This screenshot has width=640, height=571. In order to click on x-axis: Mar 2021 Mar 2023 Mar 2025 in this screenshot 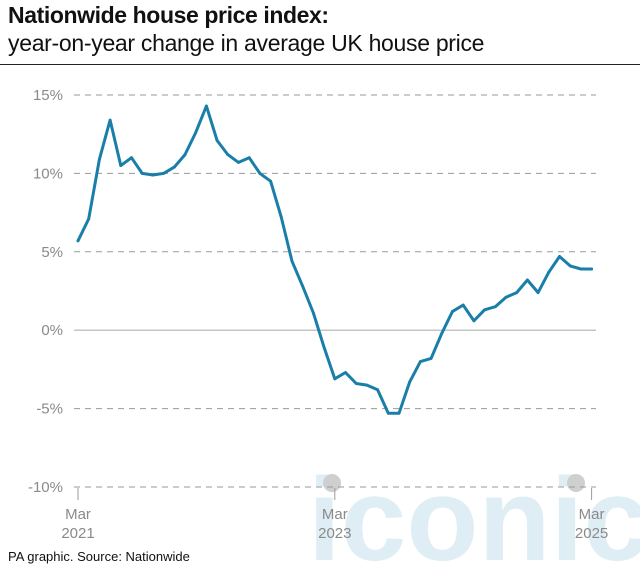, I will do `click(334, 515)`.